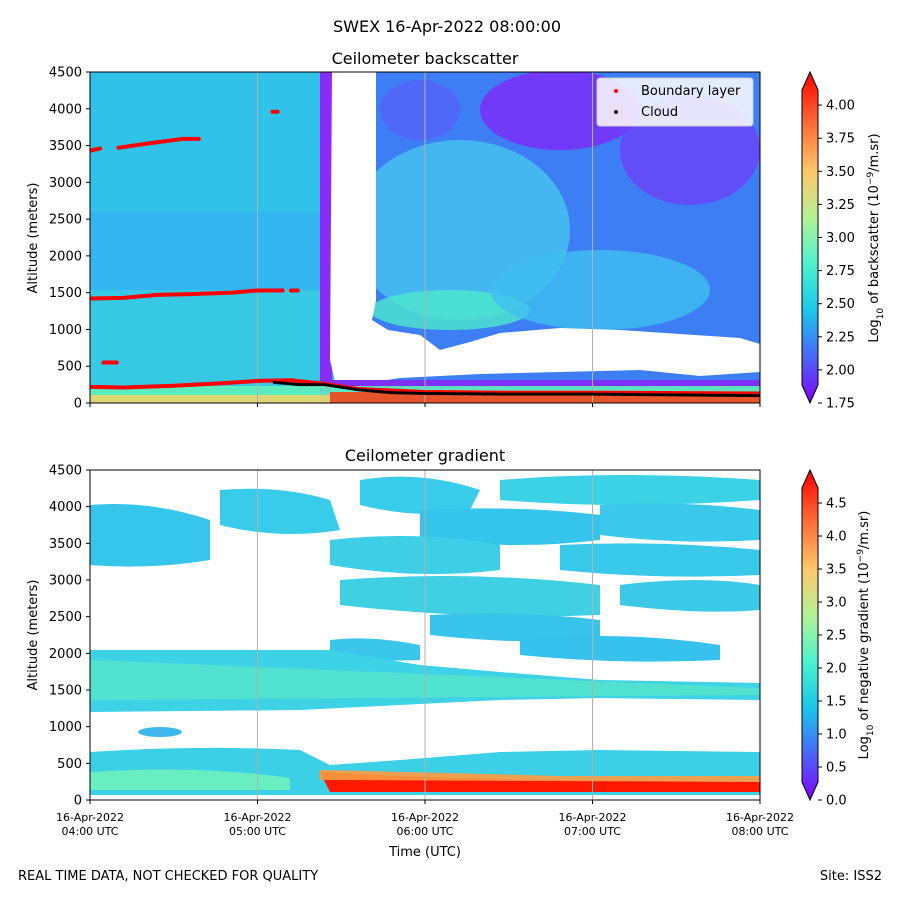 Image resolution: width=900 pixels, height=900 pixels. Describe the element at coordinates (168, 876) in the screenshot. I see `quality-notice: REAL TIME DATA, NOT CHECKED FOR QUALITY` at that location.